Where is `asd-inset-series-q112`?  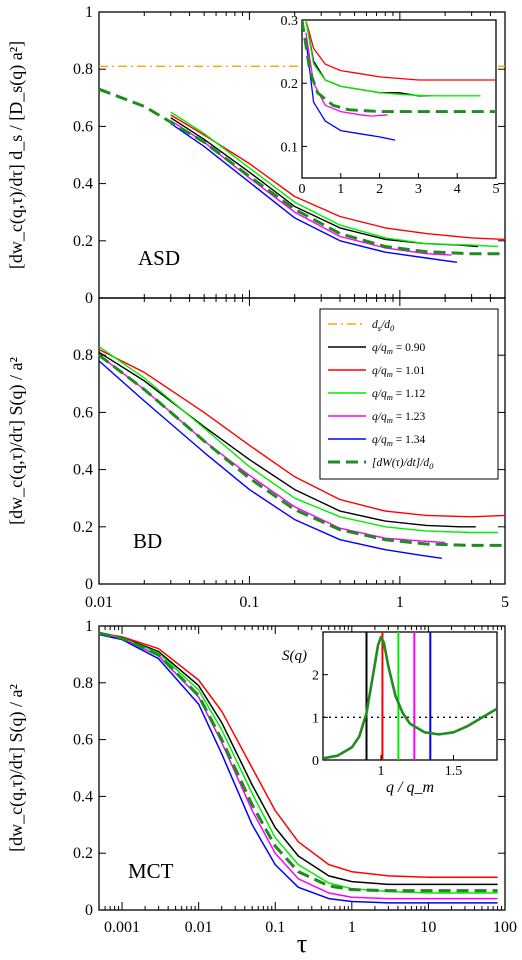 asd-inset-series-q112 is located at coordinates (393, 58).